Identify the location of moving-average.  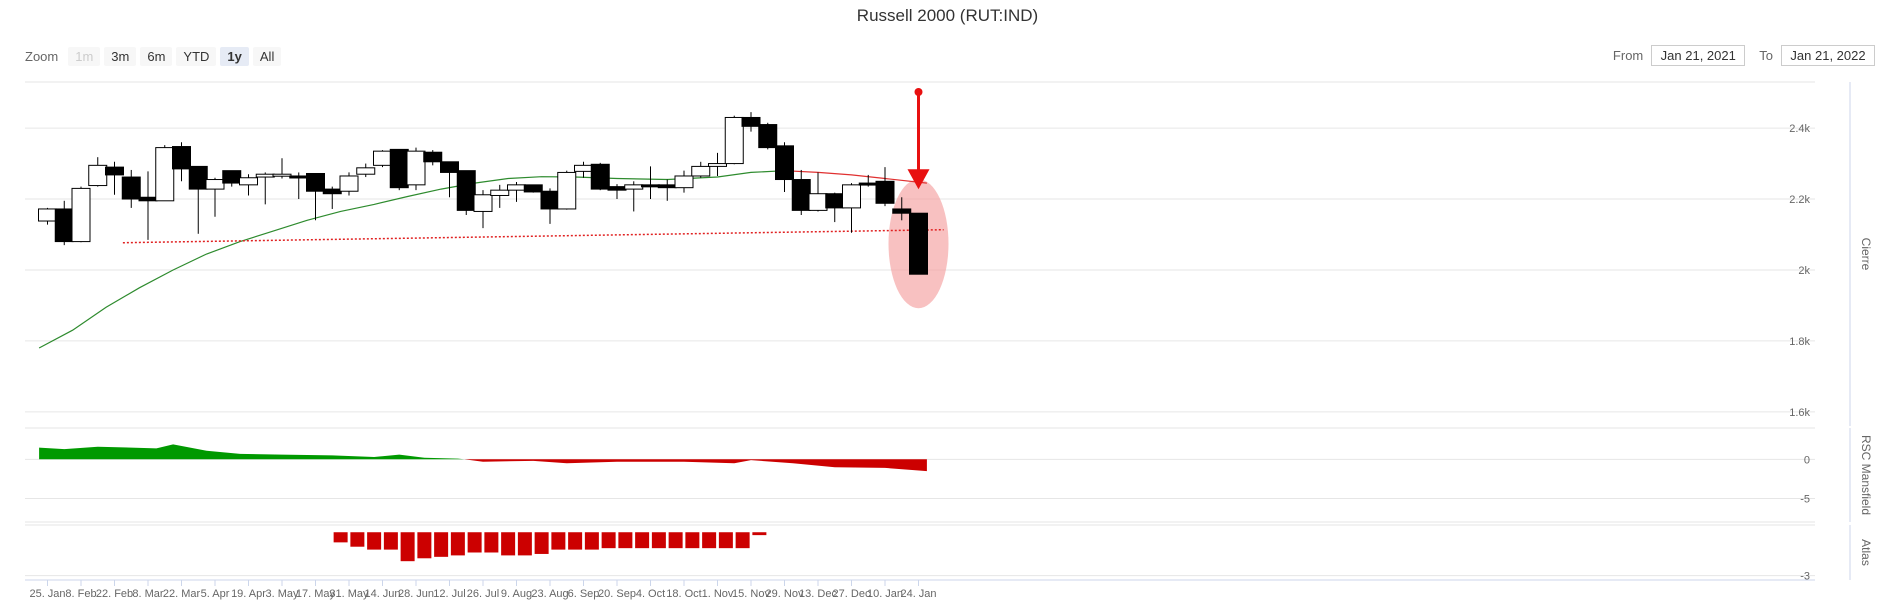
(482, 259).